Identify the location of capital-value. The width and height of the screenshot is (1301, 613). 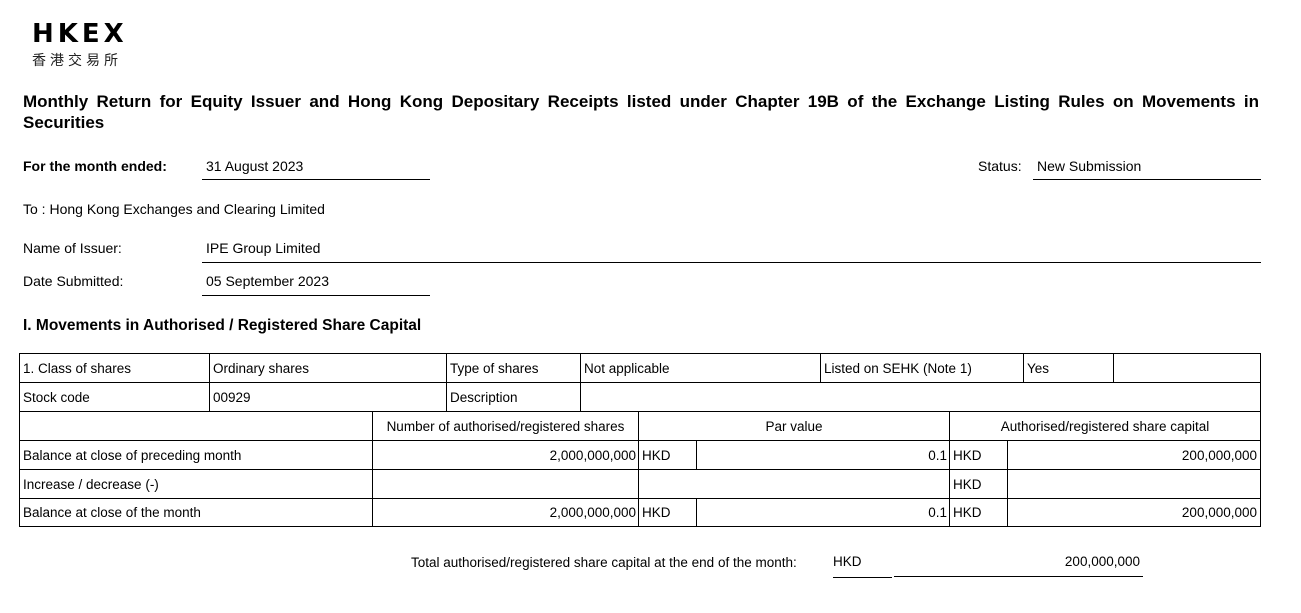
(1134, 484).